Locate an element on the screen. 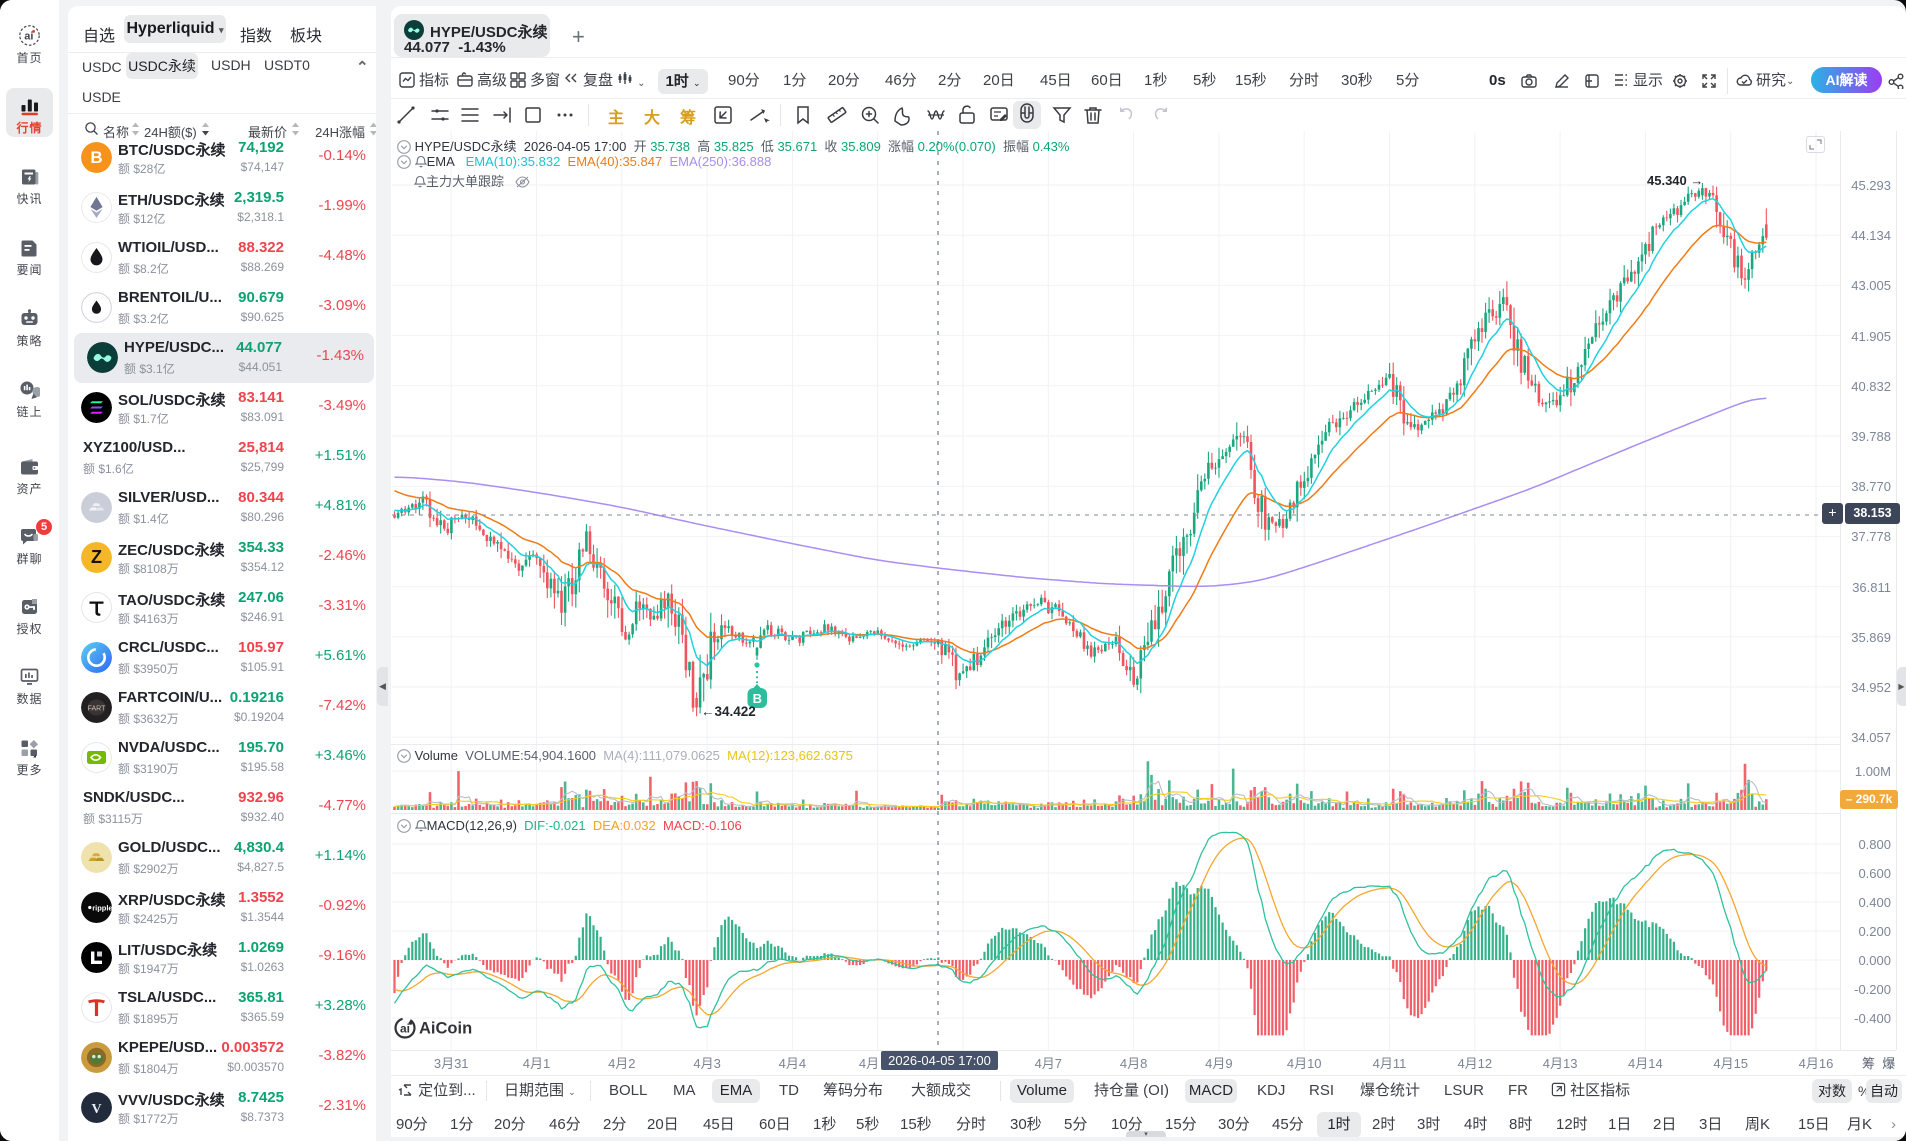  svg-text: B is located at coordinates (757, 698).